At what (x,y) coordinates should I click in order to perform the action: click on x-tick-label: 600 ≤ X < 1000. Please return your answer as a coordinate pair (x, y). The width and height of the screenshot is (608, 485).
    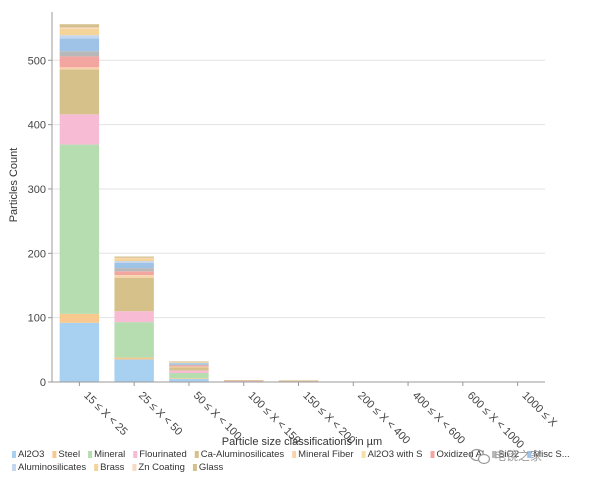
    Looking at the image, I should click on (495, 420).